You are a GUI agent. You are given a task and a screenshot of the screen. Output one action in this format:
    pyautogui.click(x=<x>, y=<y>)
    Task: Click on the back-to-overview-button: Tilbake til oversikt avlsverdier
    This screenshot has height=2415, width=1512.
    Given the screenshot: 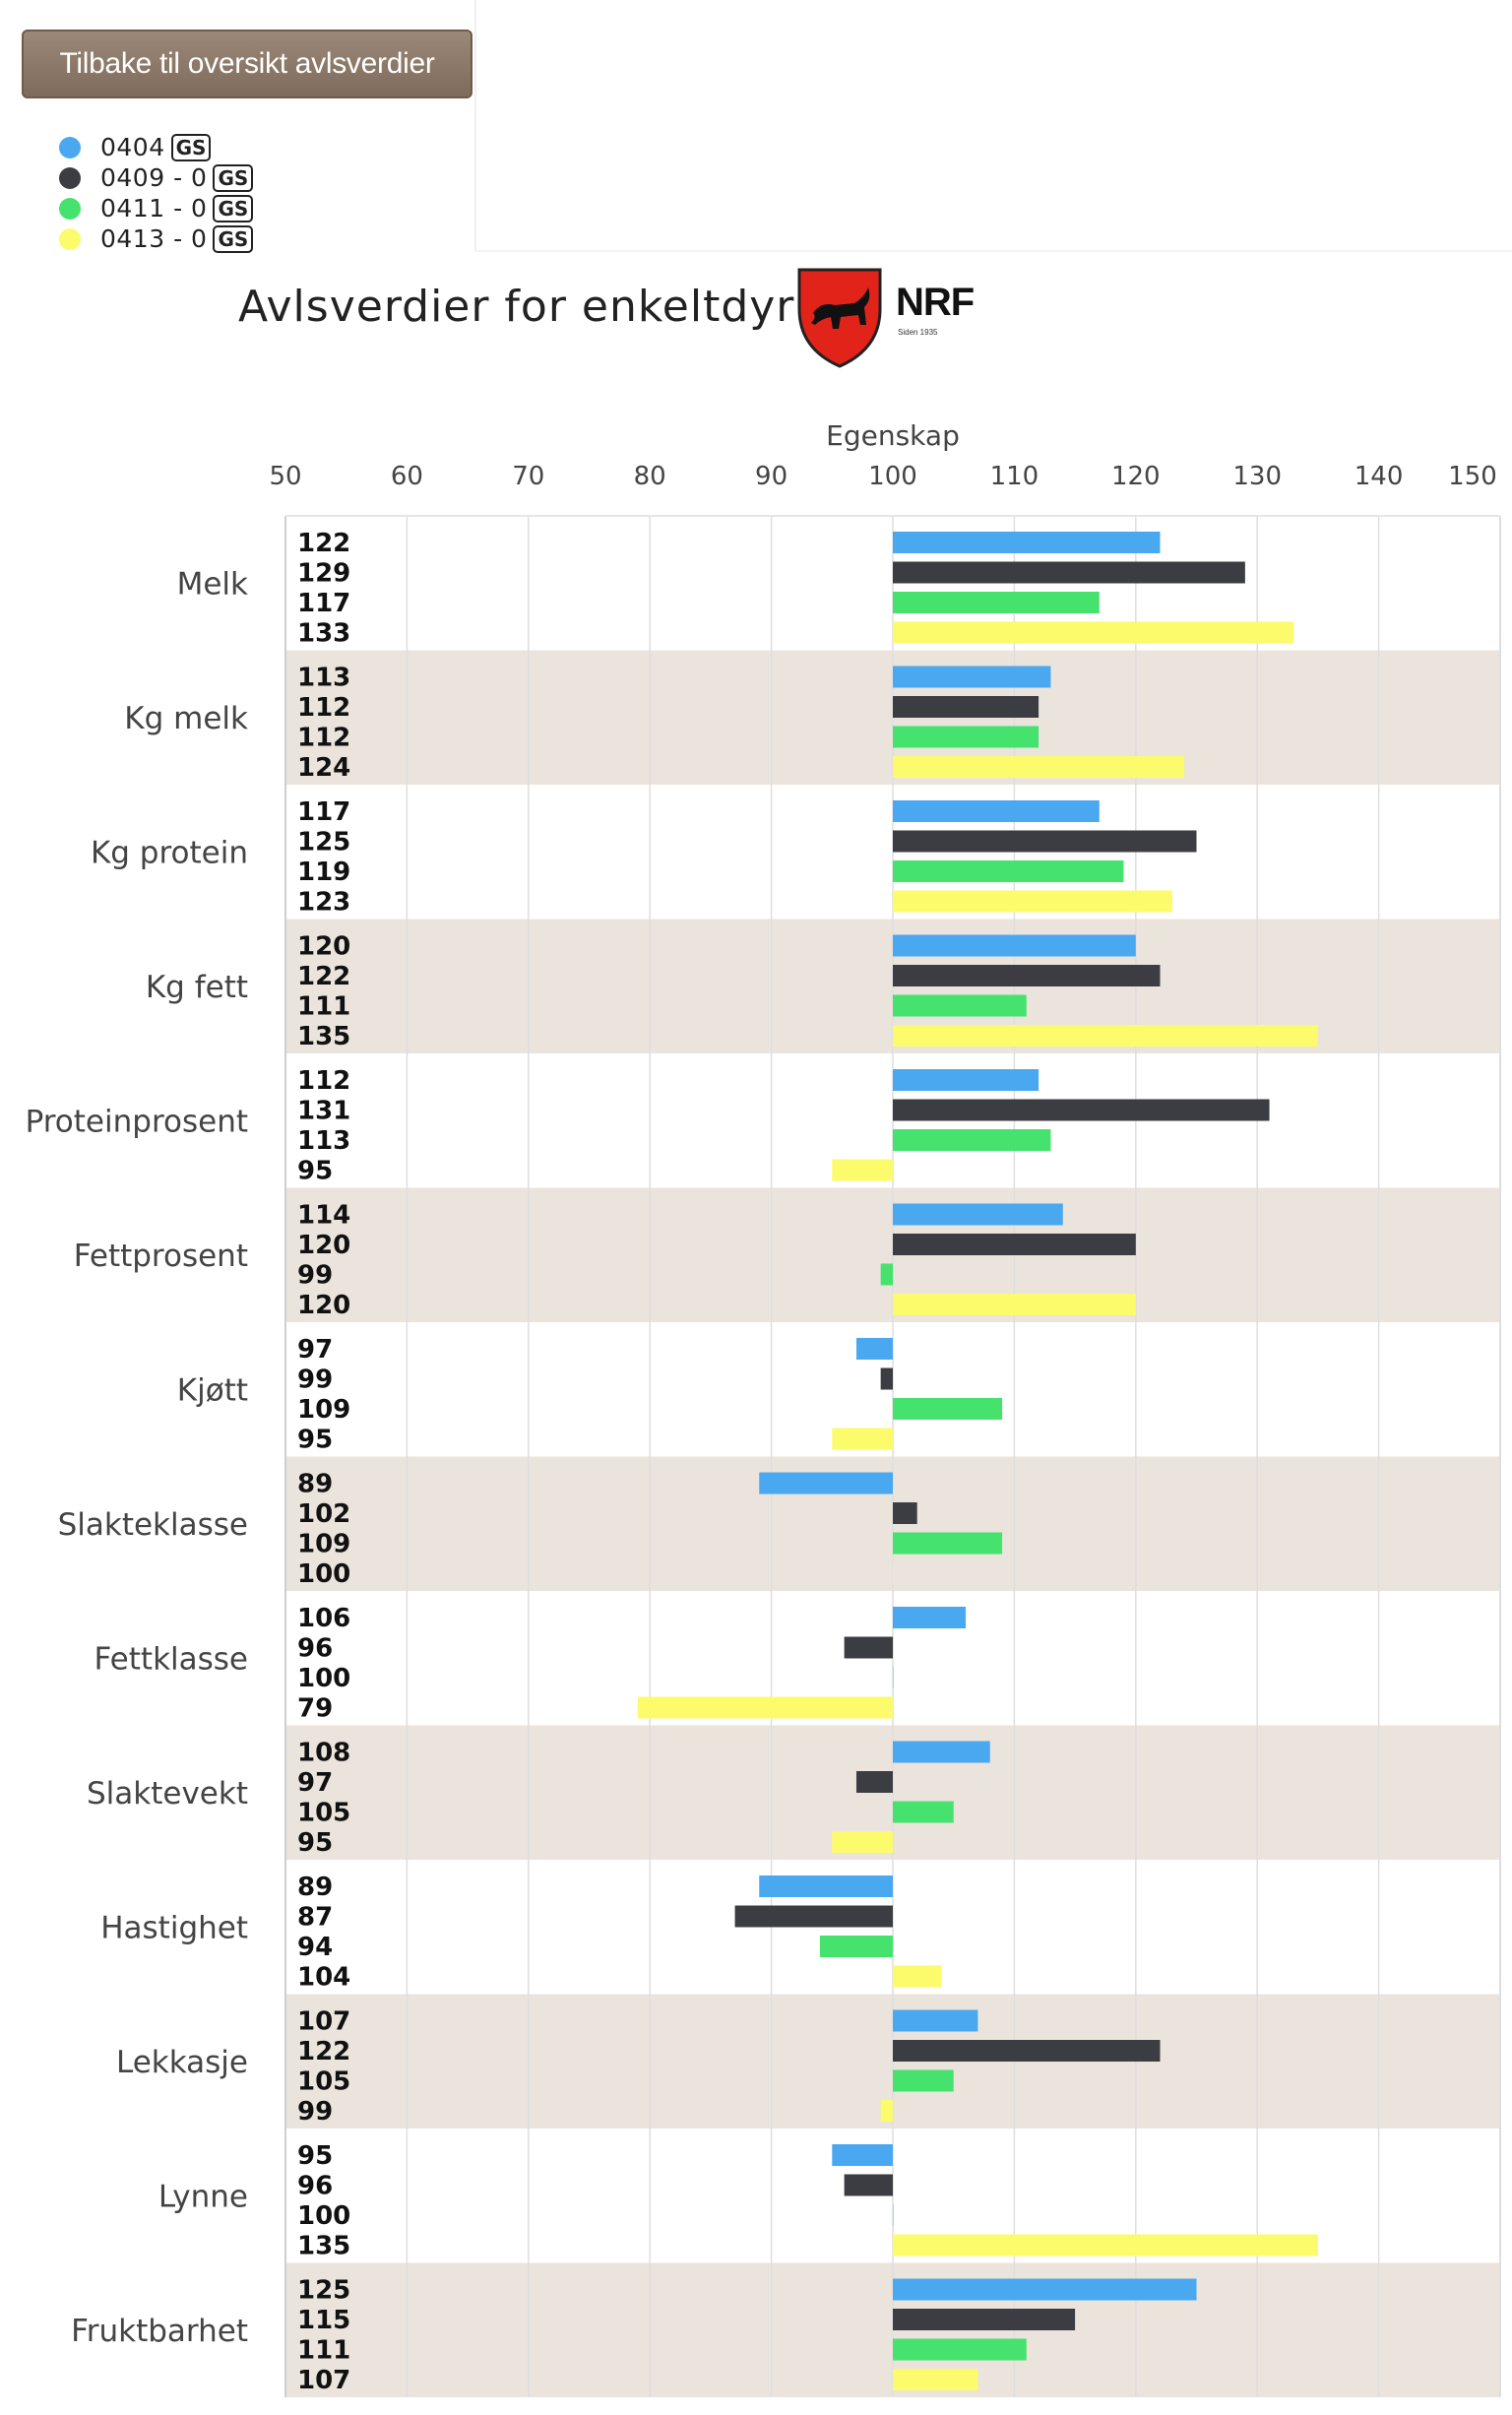 What is the action you would take?
    pyautogui.click(x=247, y=64)
    